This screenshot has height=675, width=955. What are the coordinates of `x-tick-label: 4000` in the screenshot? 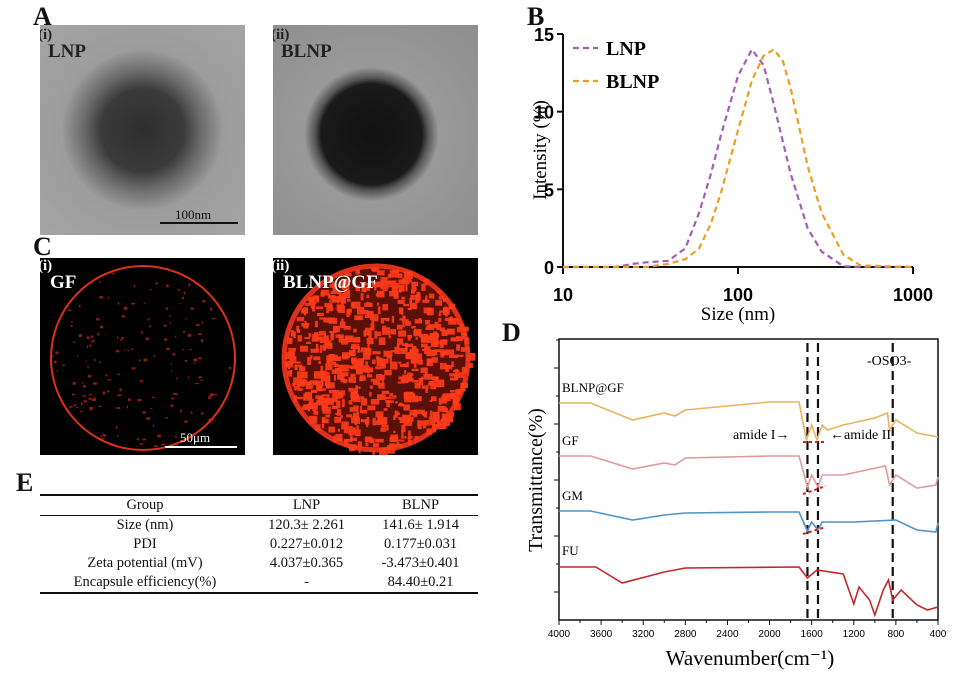 It's located at (559, 634).